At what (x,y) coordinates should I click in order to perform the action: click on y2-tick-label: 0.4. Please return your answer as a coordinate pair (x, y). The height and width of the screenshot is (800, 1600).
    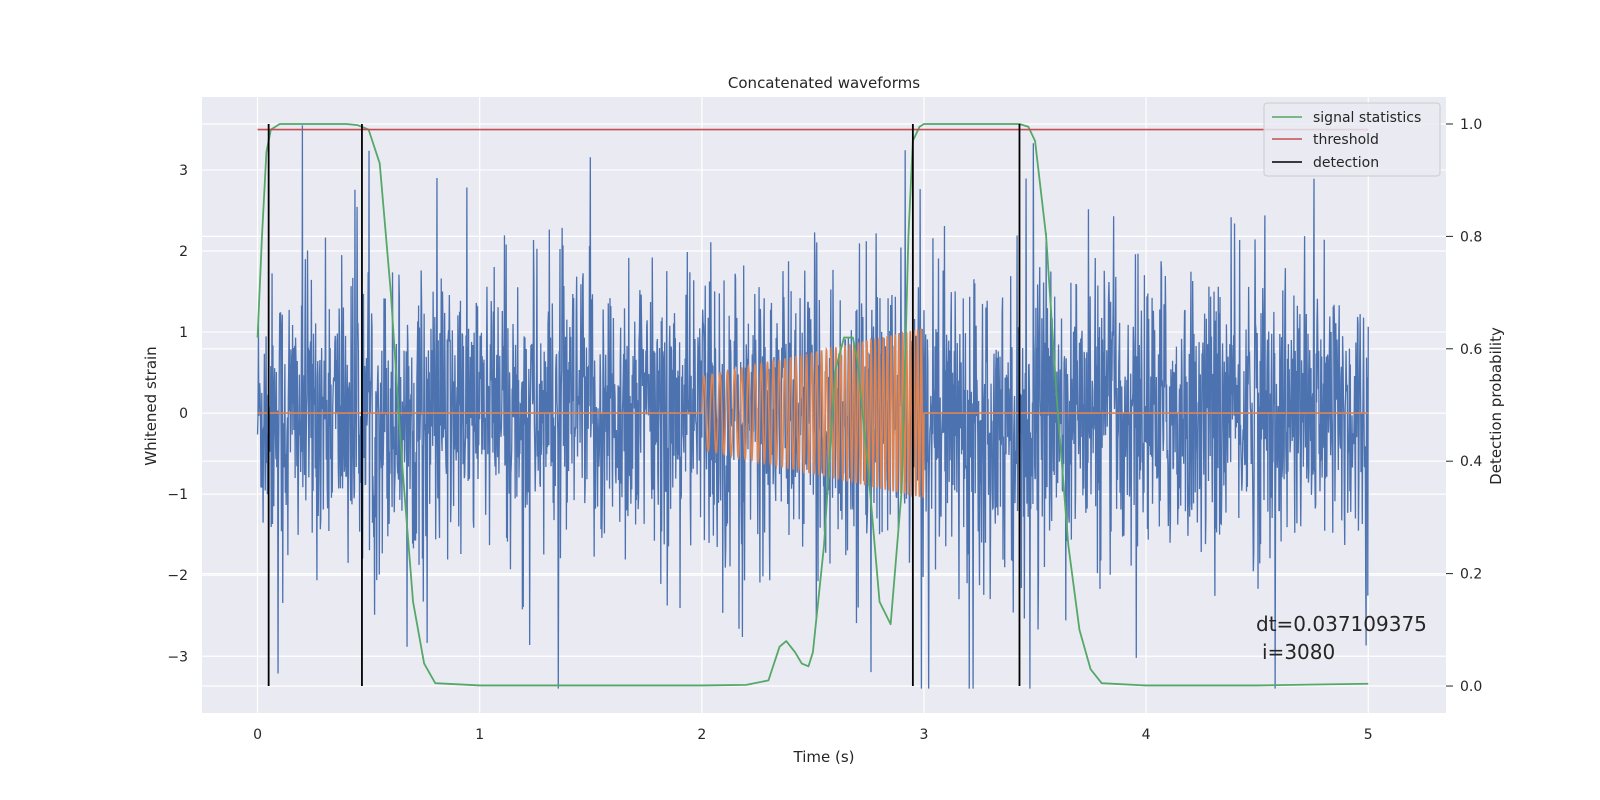
    Looking at the image, I should click on (1471, 462).